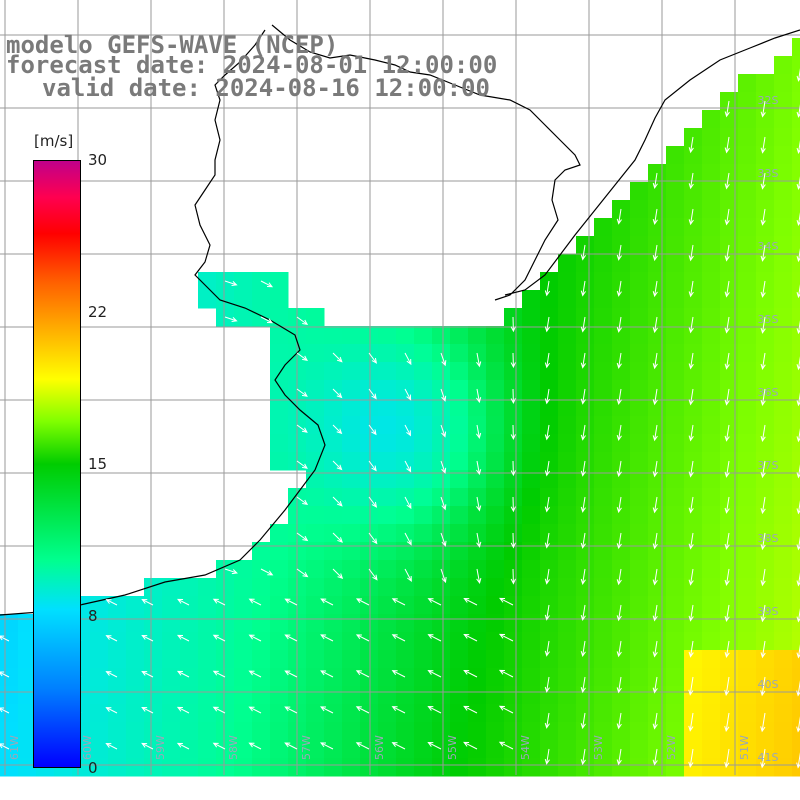 The width and height of the screenshot is (800, 800). I want to click on lon-label: 54W, so click(525, 747).